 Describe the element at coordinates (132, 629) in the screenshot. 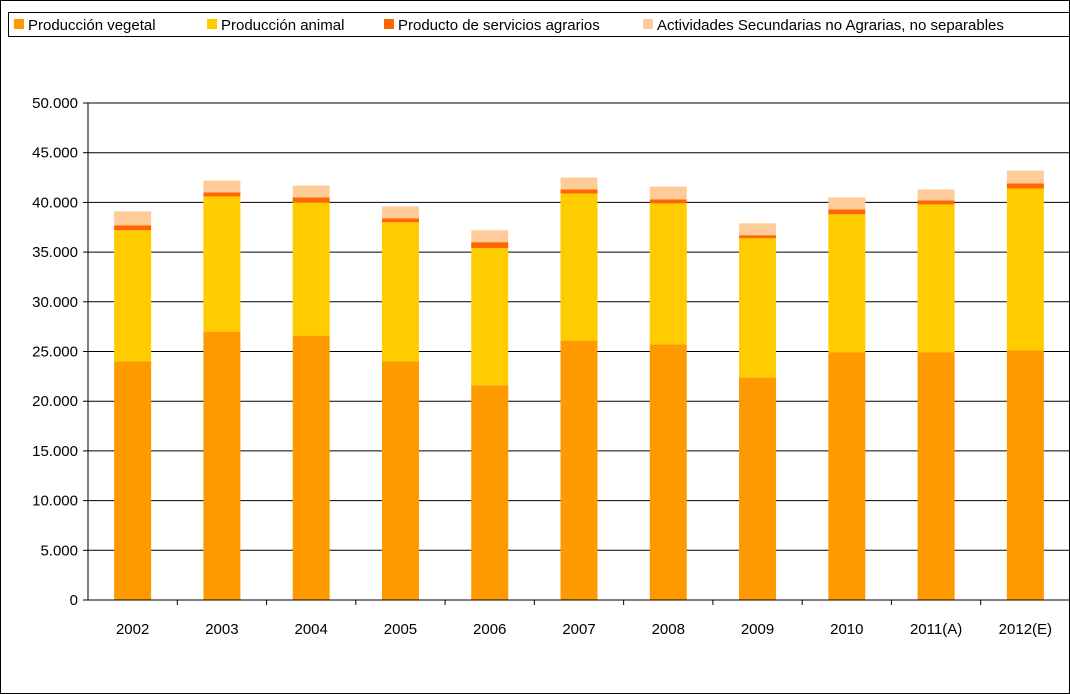

I see `x-tick-label: 2002` at that location.